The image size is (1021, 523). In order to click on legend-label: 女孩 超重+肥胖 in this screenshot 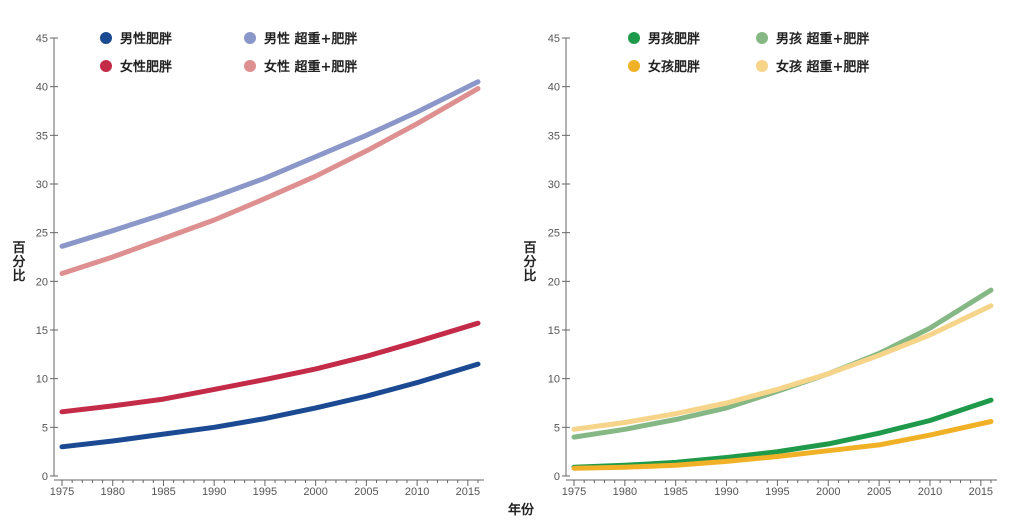, I will do `click(822, 67)`.